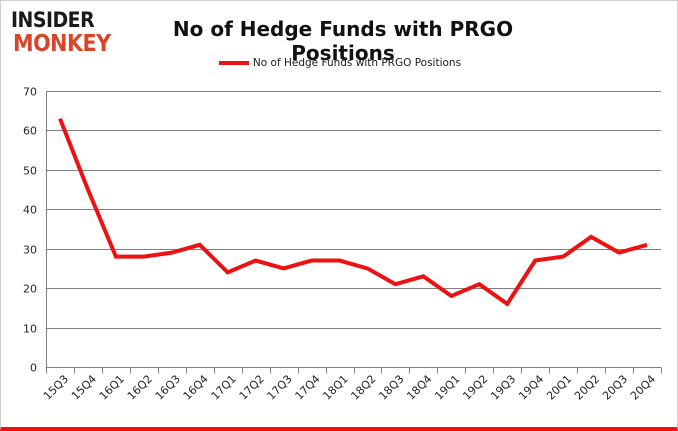 The image size is (678, 431). Describe the element at coordinates (615, 387) in the screenshot. I see `x-axis-tick-label: 20Q3` at that location.